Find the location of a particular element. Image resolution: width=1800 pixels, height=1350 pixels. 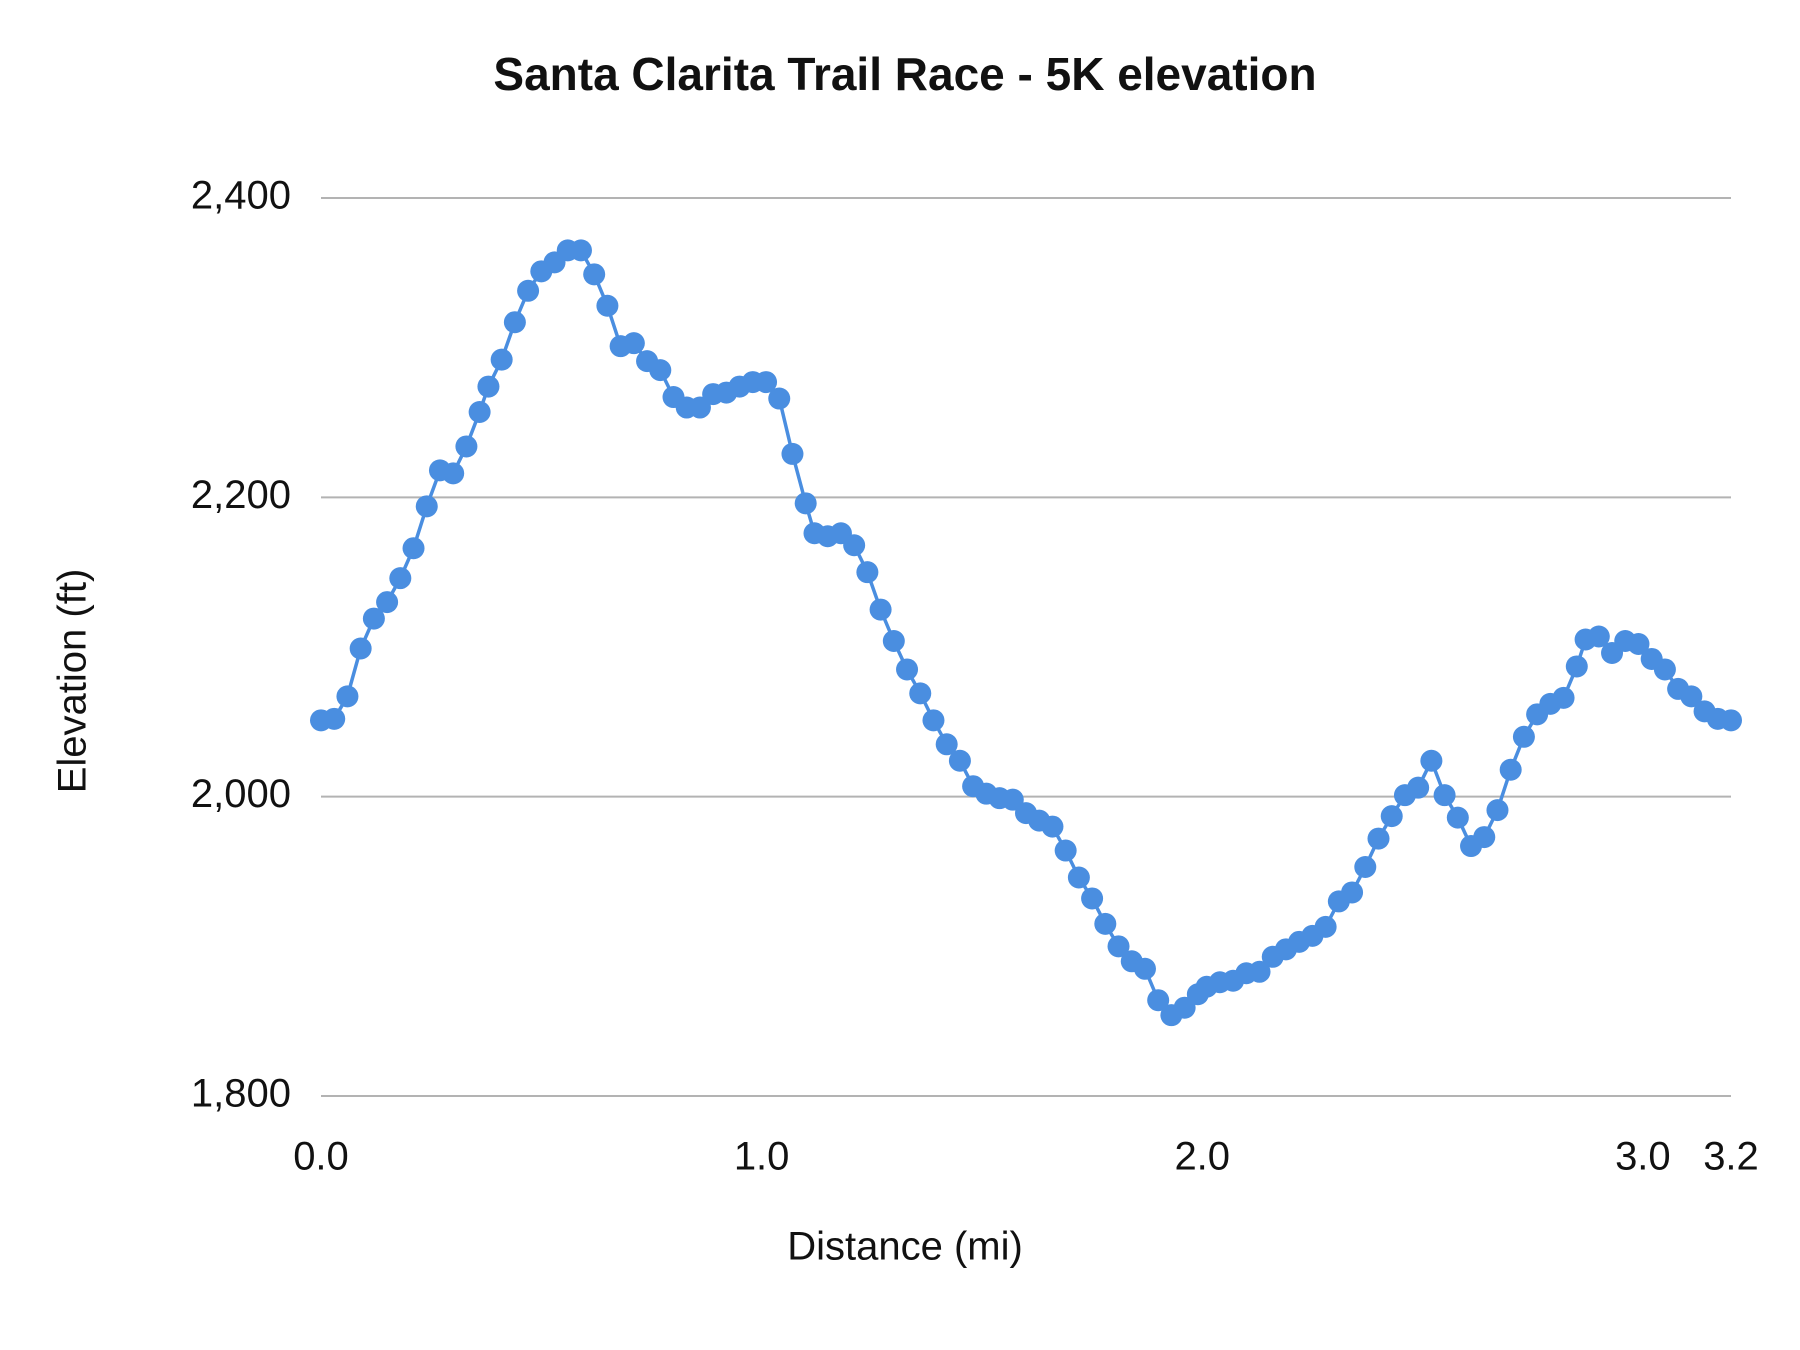

x-tick-label: 1.0 is located at coordinates (762, 1157).